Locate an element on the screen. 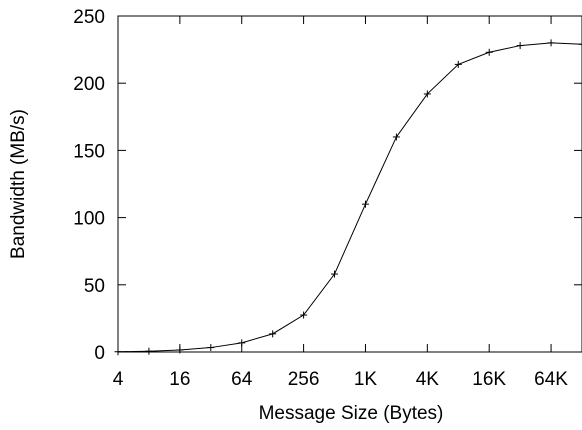 Image resolution: width=582 pixels, height=430 pixels. y-tick-label: 50 is located at coordinates (94, 286).